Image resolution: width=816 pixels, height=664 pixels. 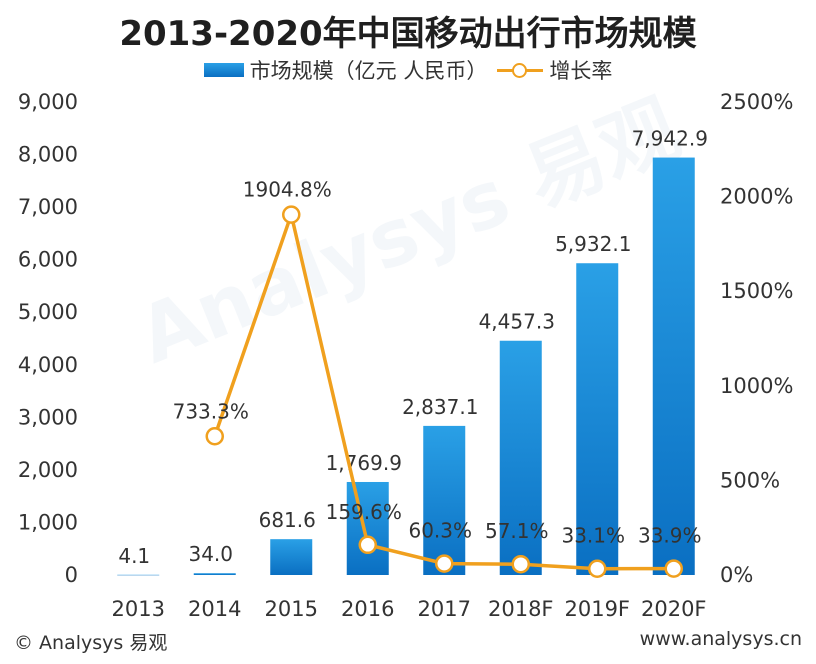 I want to click on y-right-tick-label: 500%, so click(x=750, y=480).